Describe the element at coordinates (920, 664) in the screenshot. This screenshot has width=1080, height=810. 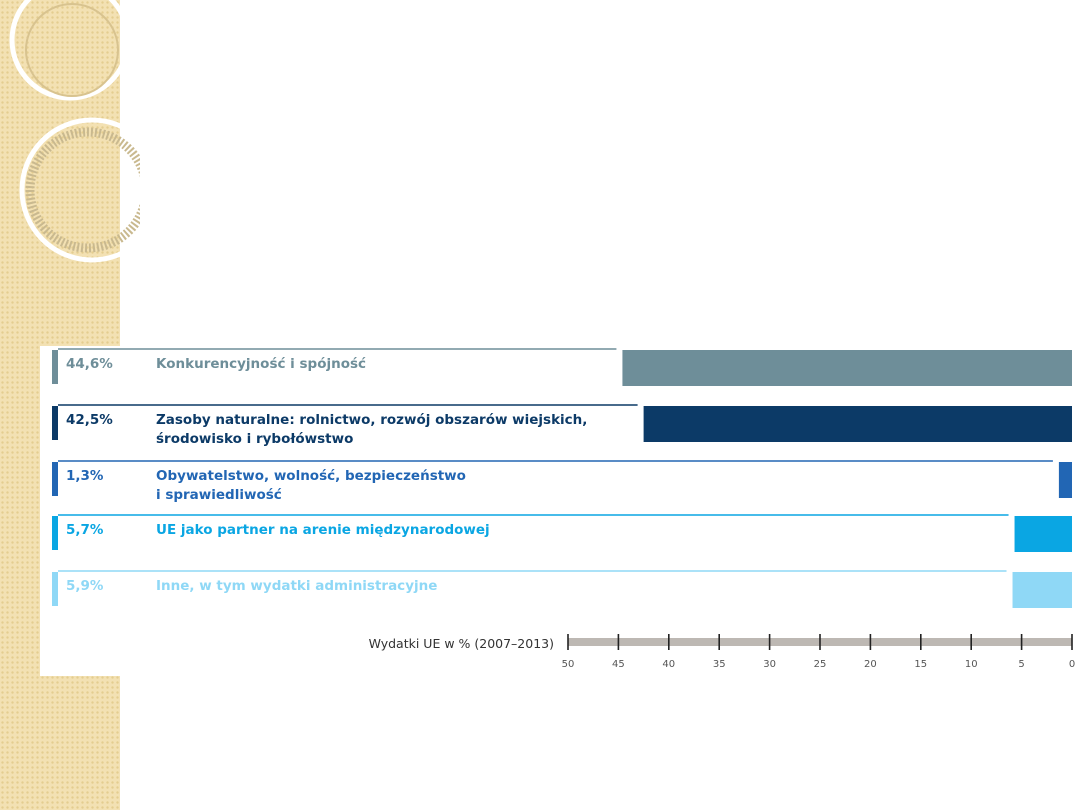
I see `tick-label-15: 15` at that location.